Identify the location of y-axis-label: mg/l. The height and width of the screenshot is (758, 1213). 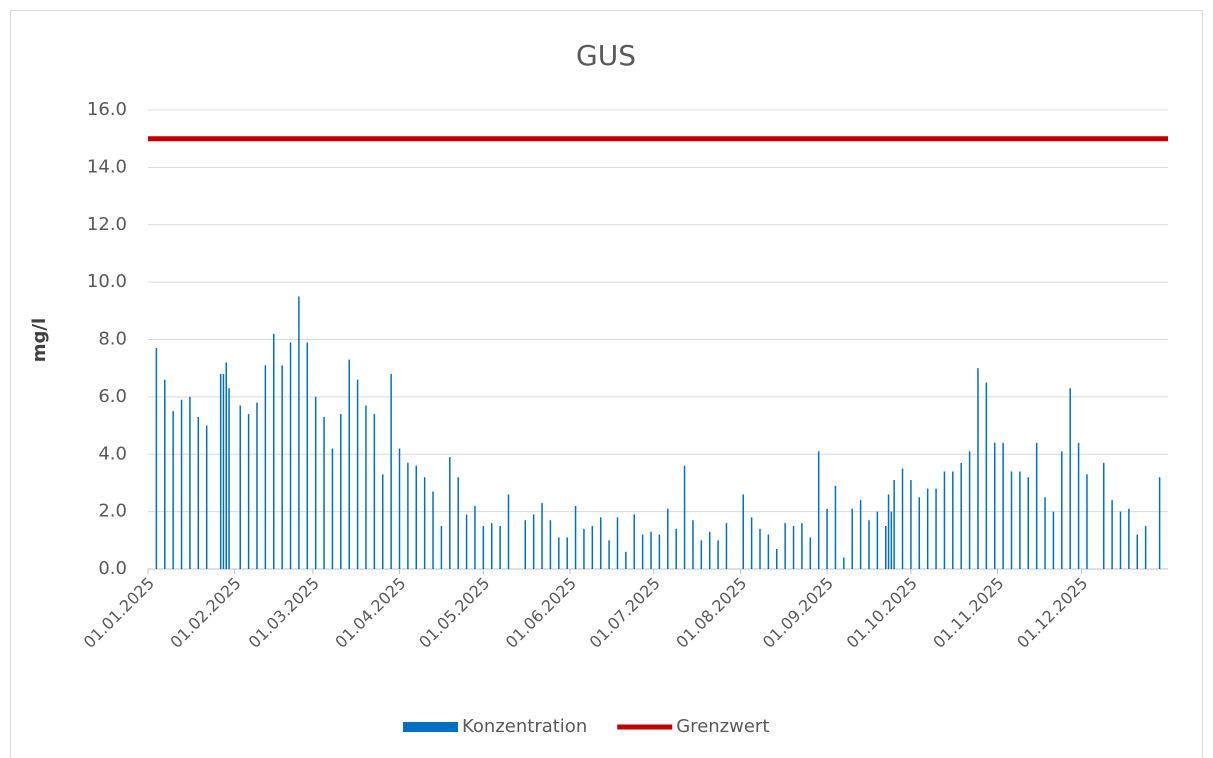
(39, 340).